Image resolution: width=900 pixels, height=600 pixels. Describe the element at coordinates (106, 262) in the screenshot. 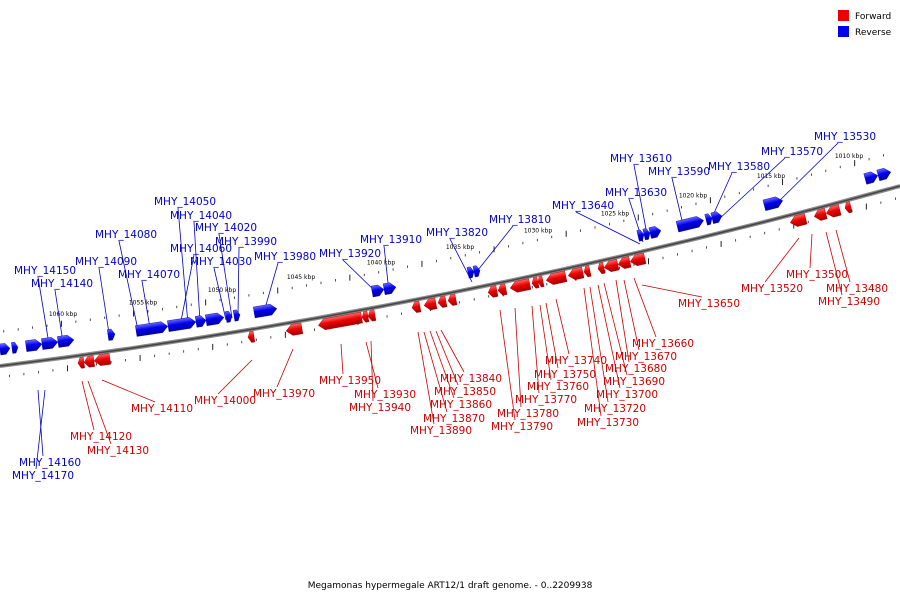

I see `gene-label: MHY_14090` at that location.